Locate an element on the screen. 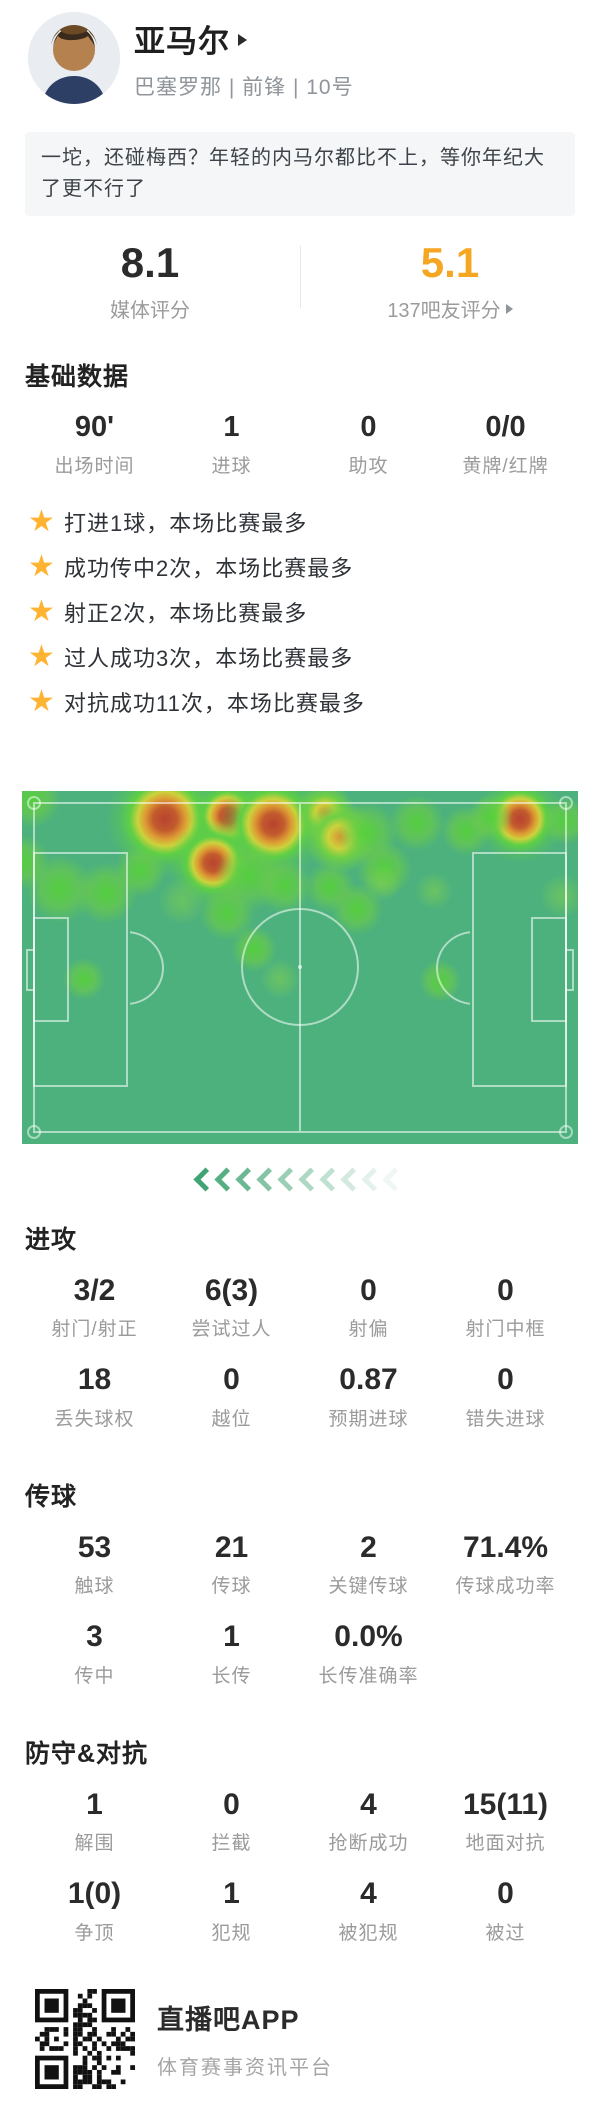 Image resolution: width=600 pixels, height=2103 pixels. stat-cell: 90' 出场时间 is located at coordinates (94, 444).